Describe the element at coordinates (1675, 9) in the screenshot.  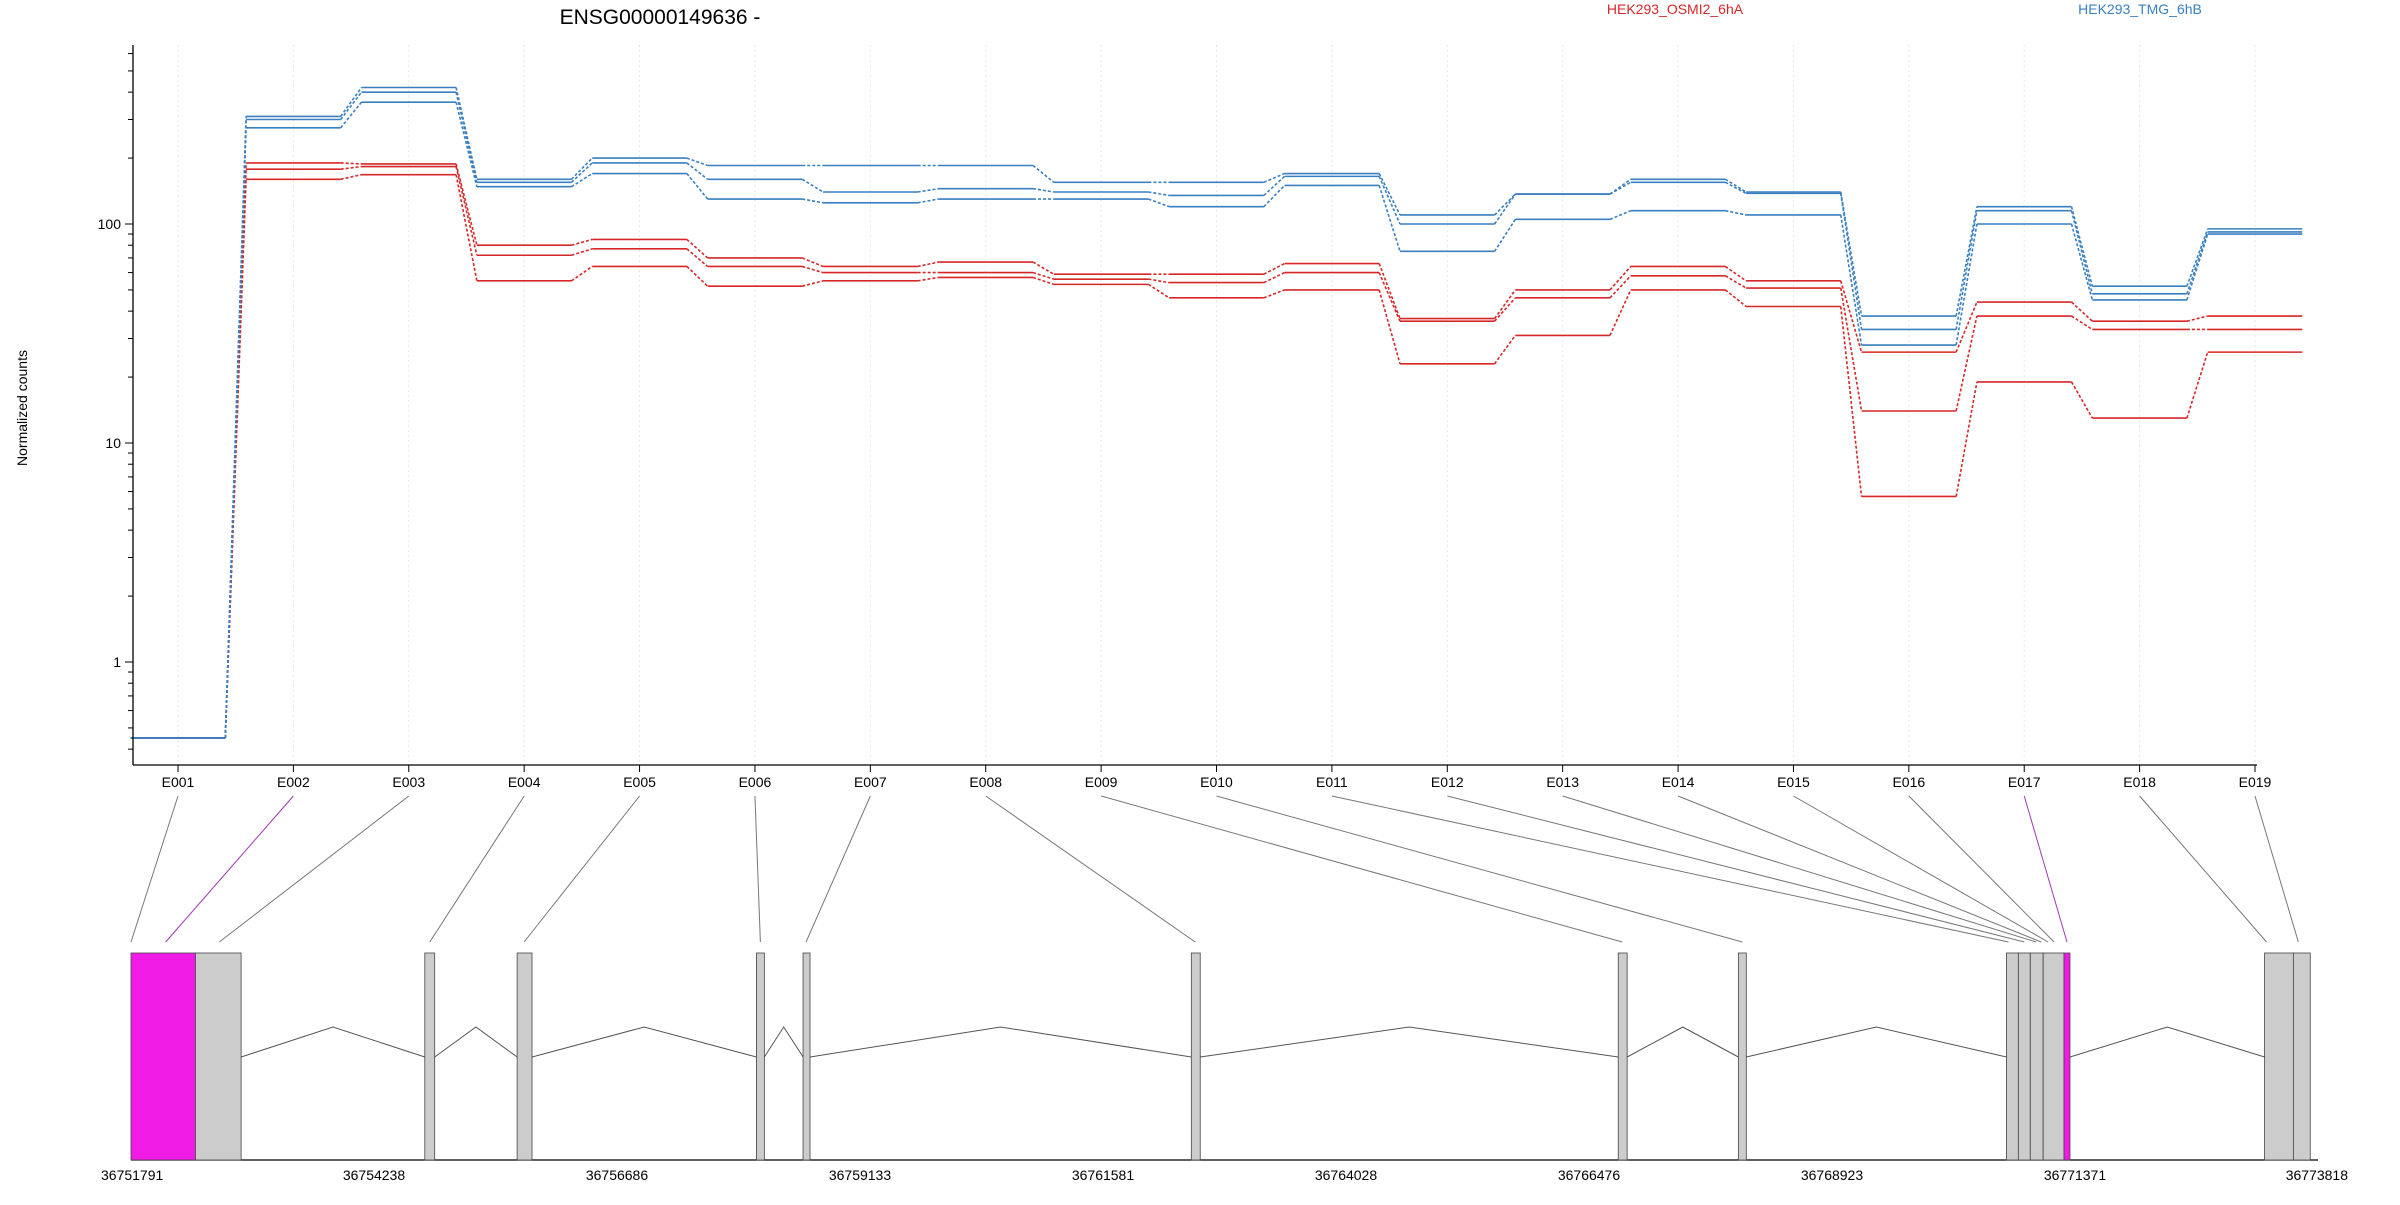
I see `legend-entry-osmi2: HEK293_OSMI2_6hA` at that location.